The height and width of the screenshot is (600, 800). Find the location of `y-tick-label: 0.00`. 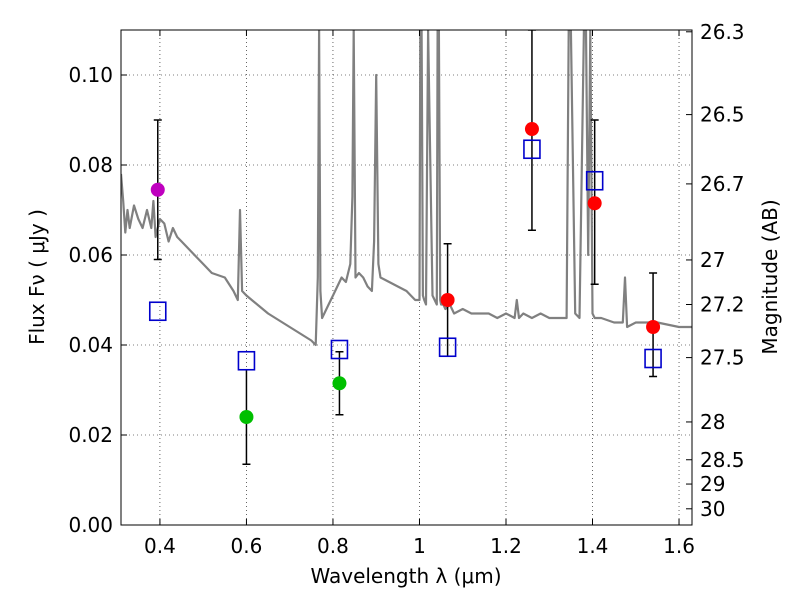

y-tick-label: 0.00 is located at coordinates (90, 525).